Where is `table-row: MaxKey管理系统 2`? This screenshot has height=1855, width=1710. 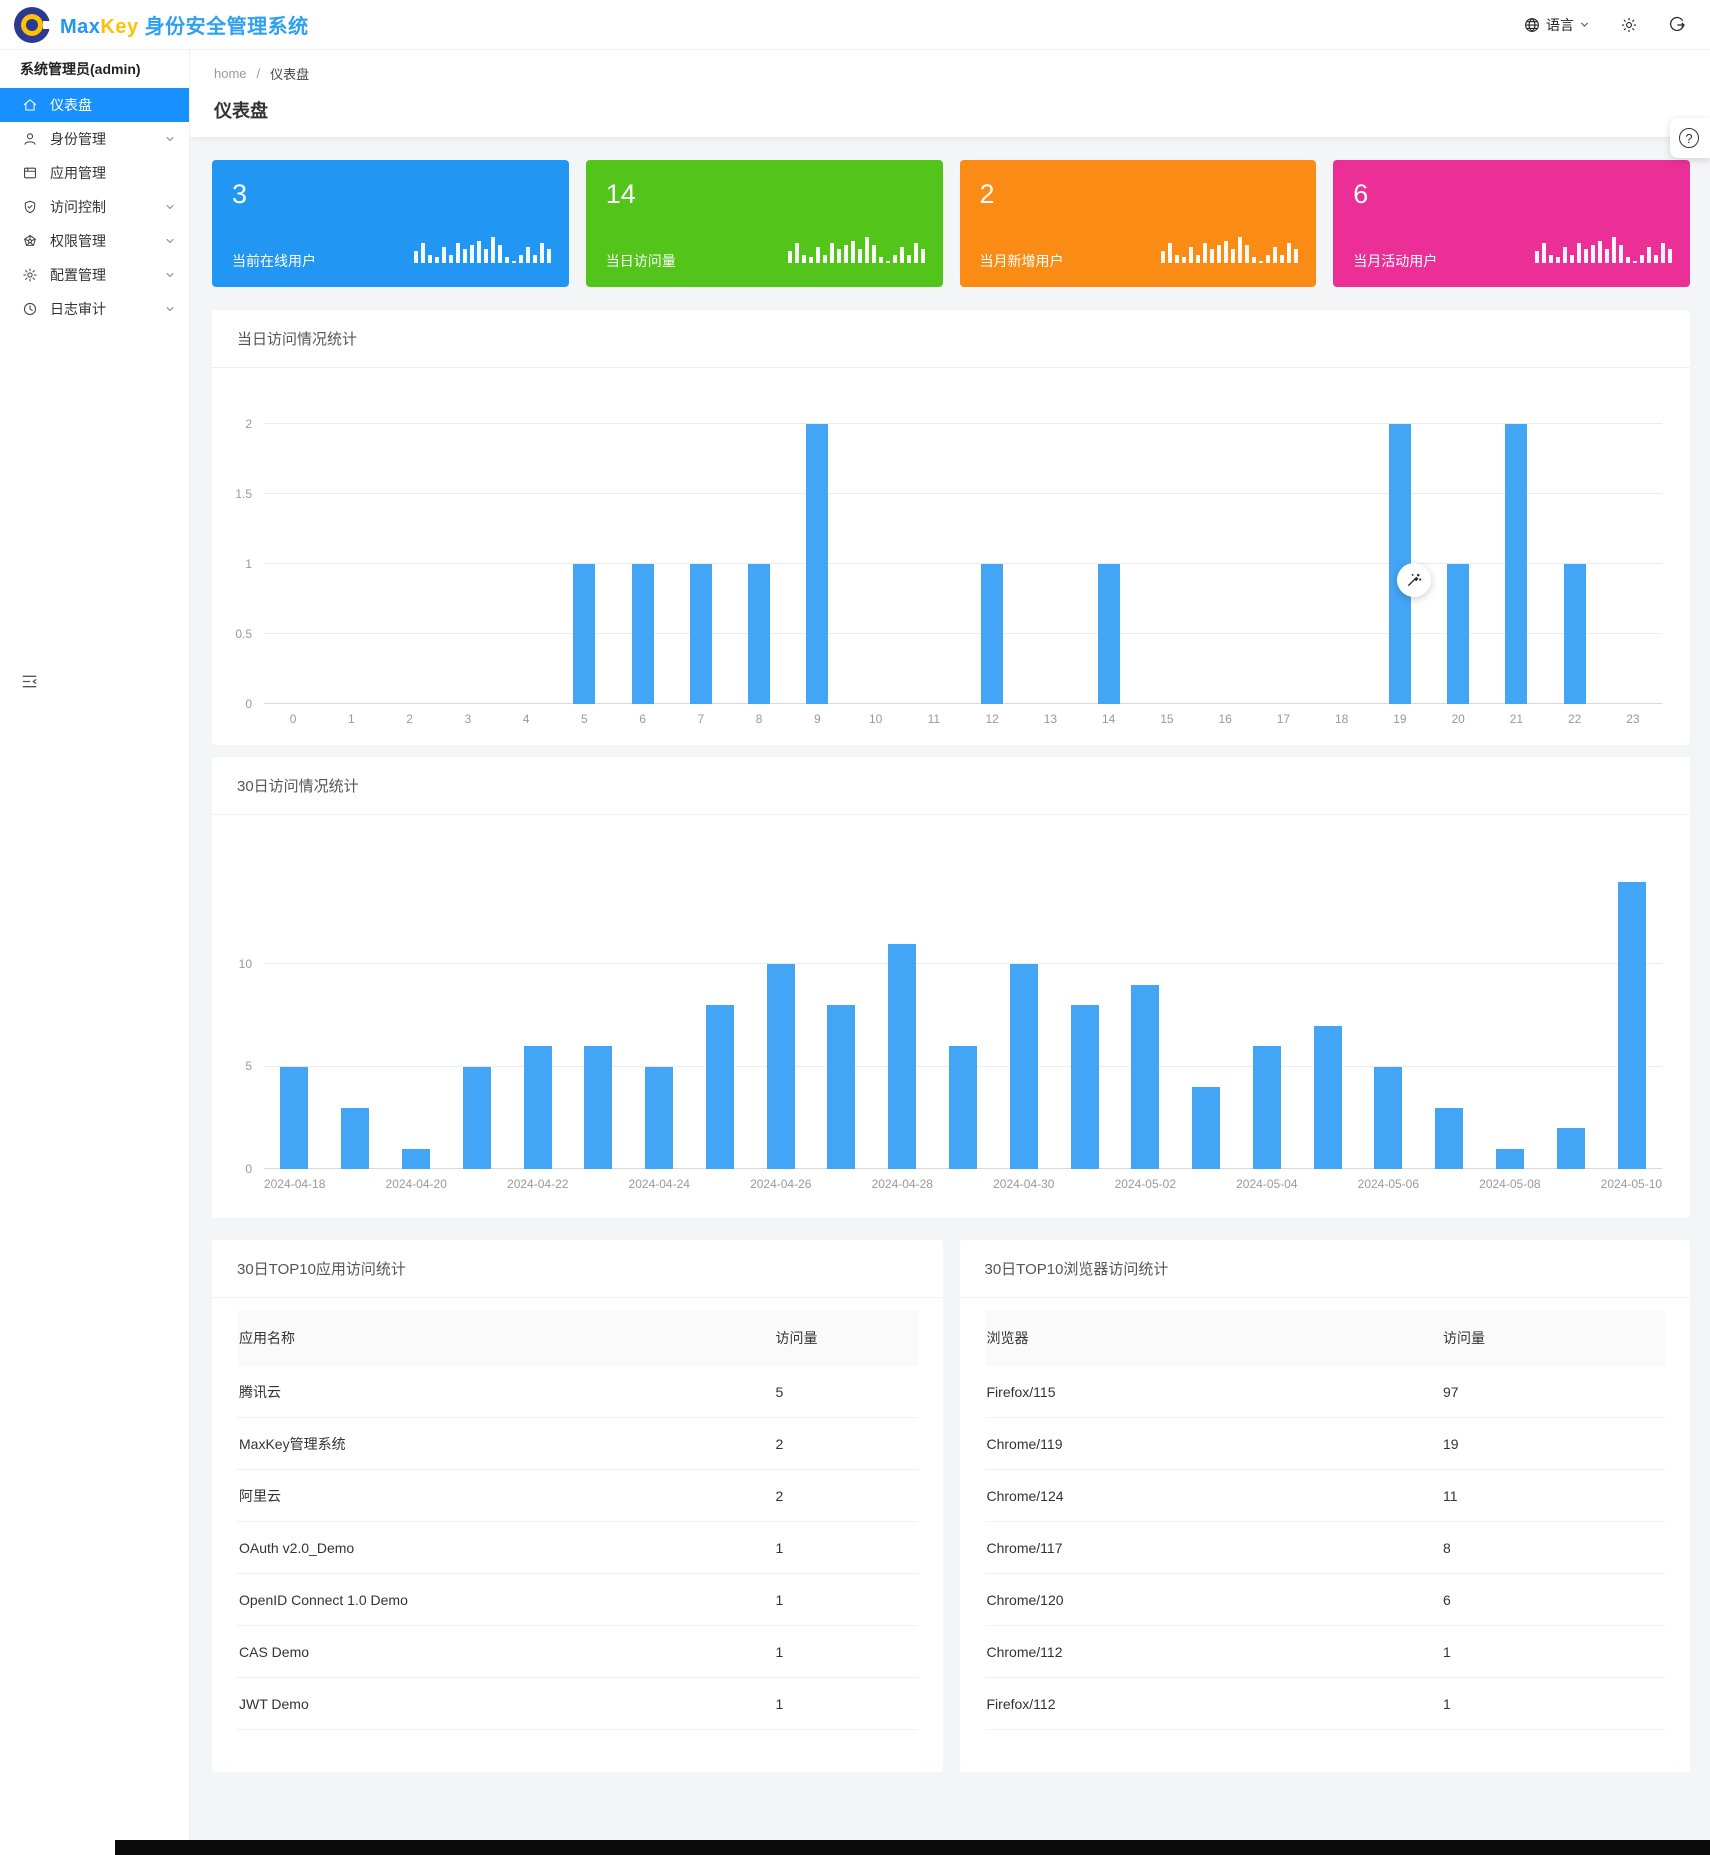 table-row: MaxKey管理系统 2 is located at coordinates (577, 1444).